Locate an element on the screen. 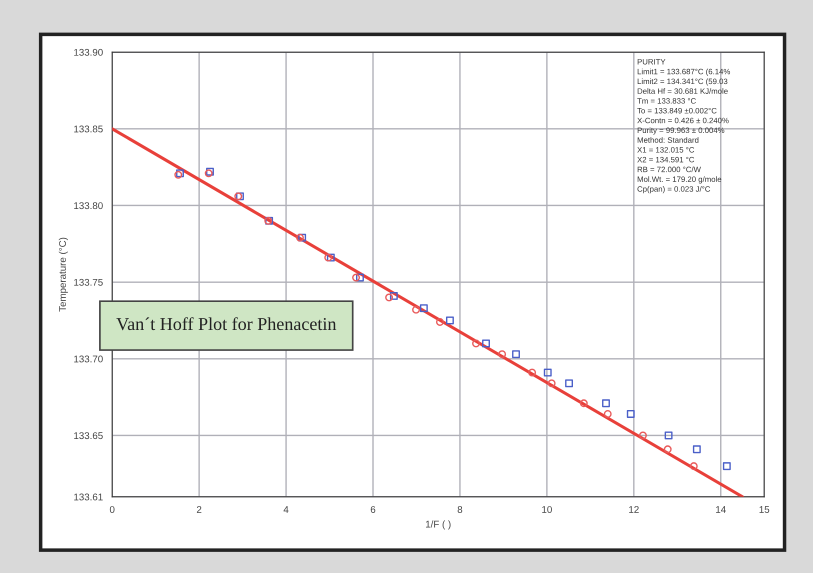 This screenshot has width=813, height=573. y-tick-label: 133.85 is located at coordinates (88, 129).